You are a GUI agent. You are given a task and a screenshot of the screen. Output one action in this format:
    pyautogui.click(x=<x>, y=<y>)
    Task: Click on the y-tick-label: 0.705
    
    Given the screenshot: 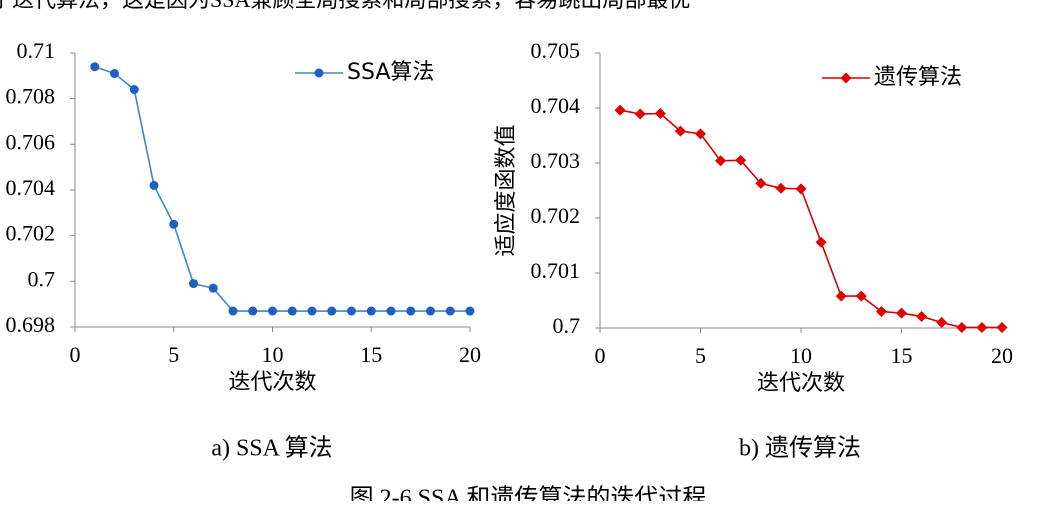 What is the action you would take?
    pyautogui.click(x=556, y=50)
    